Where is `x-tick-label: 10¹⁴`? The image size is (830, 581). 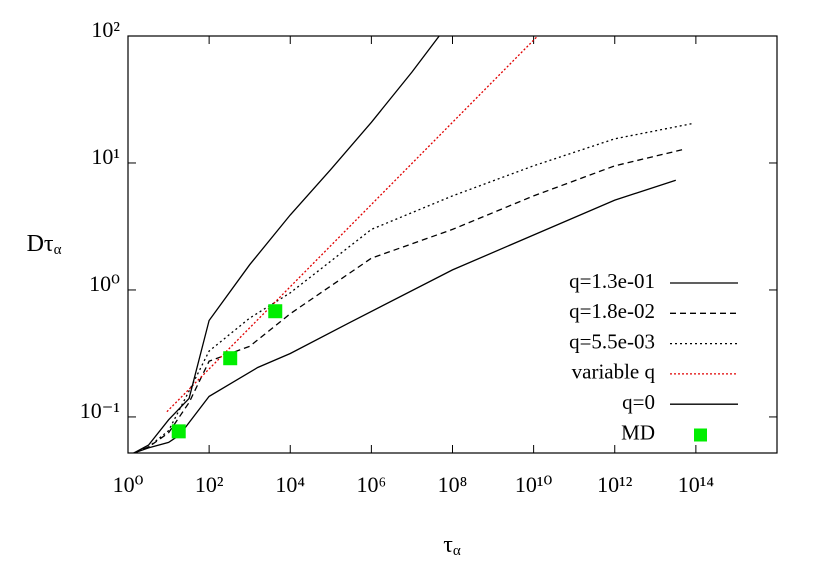 x-tick-label: 10¹⁴ is located at coordinates (696, 484).